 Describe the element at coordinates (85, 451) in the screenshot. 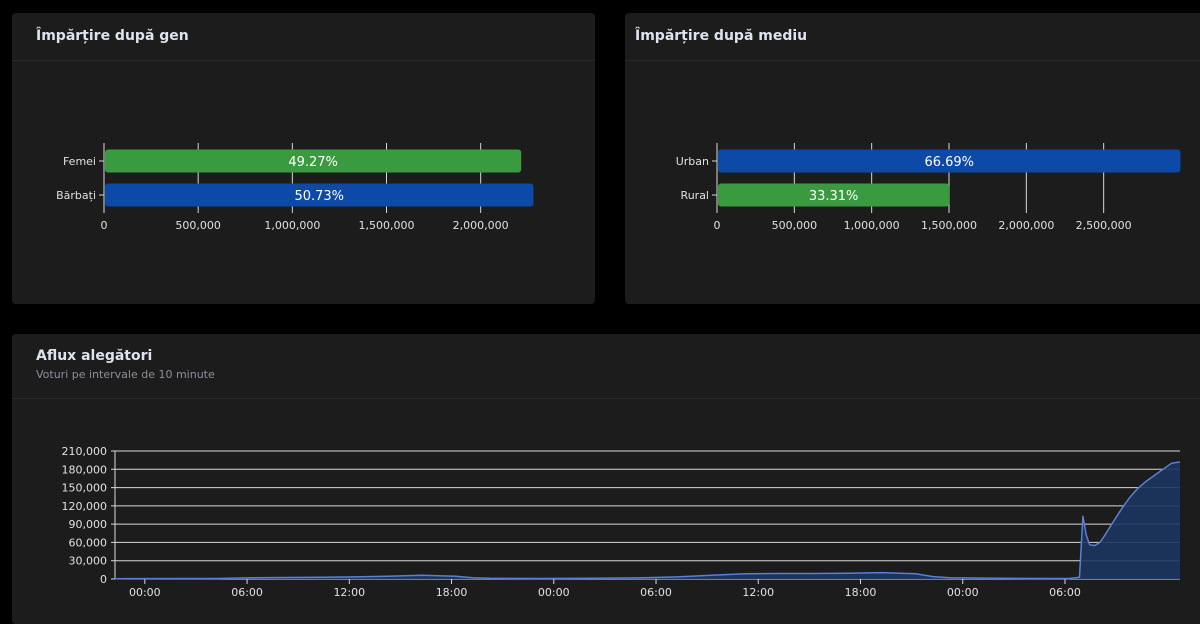

I see `y-tick-label: 210,000` at that location.